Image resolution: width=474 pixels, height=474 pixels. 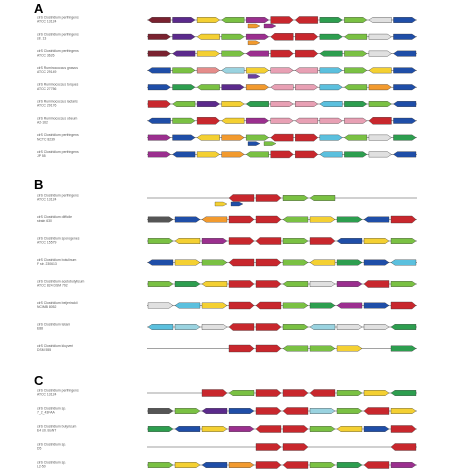 I want to click on organism-label-line: strain 630, so click(x=44, y=221).